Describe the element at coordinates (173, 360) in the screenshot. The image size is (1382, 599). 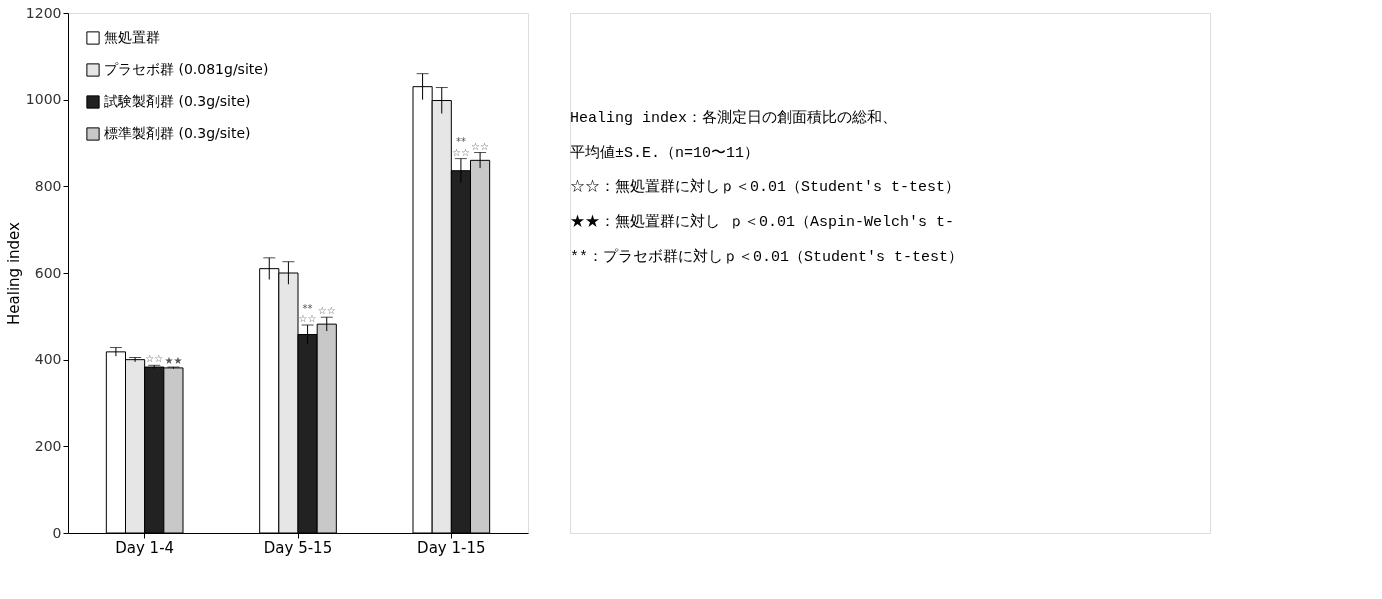
I see `annotation: ★★` at that location.